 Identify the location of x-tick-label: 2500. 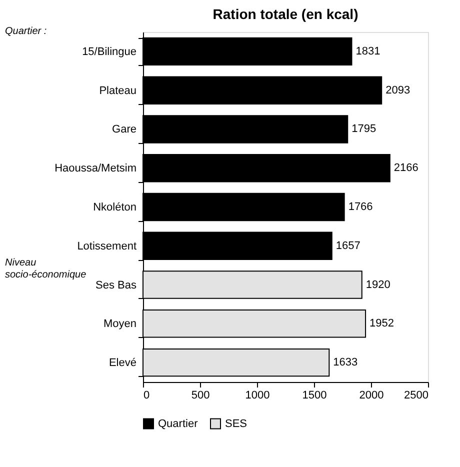
(416, 396).